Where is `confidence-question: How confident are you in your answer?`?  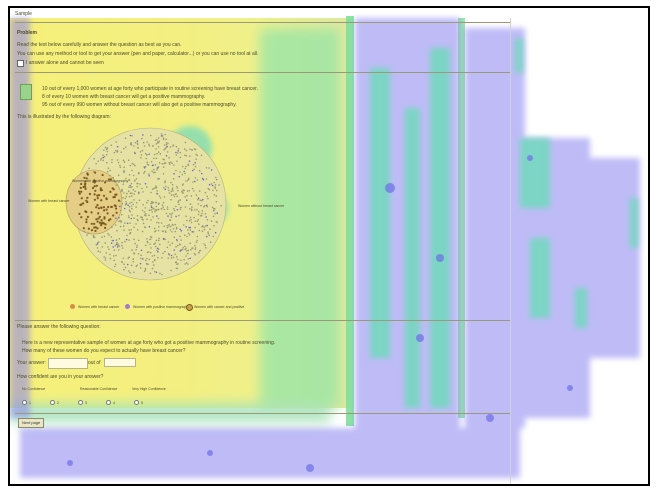
confidence-question: How confident are you in your answer? is located at coordinates (60, 377).